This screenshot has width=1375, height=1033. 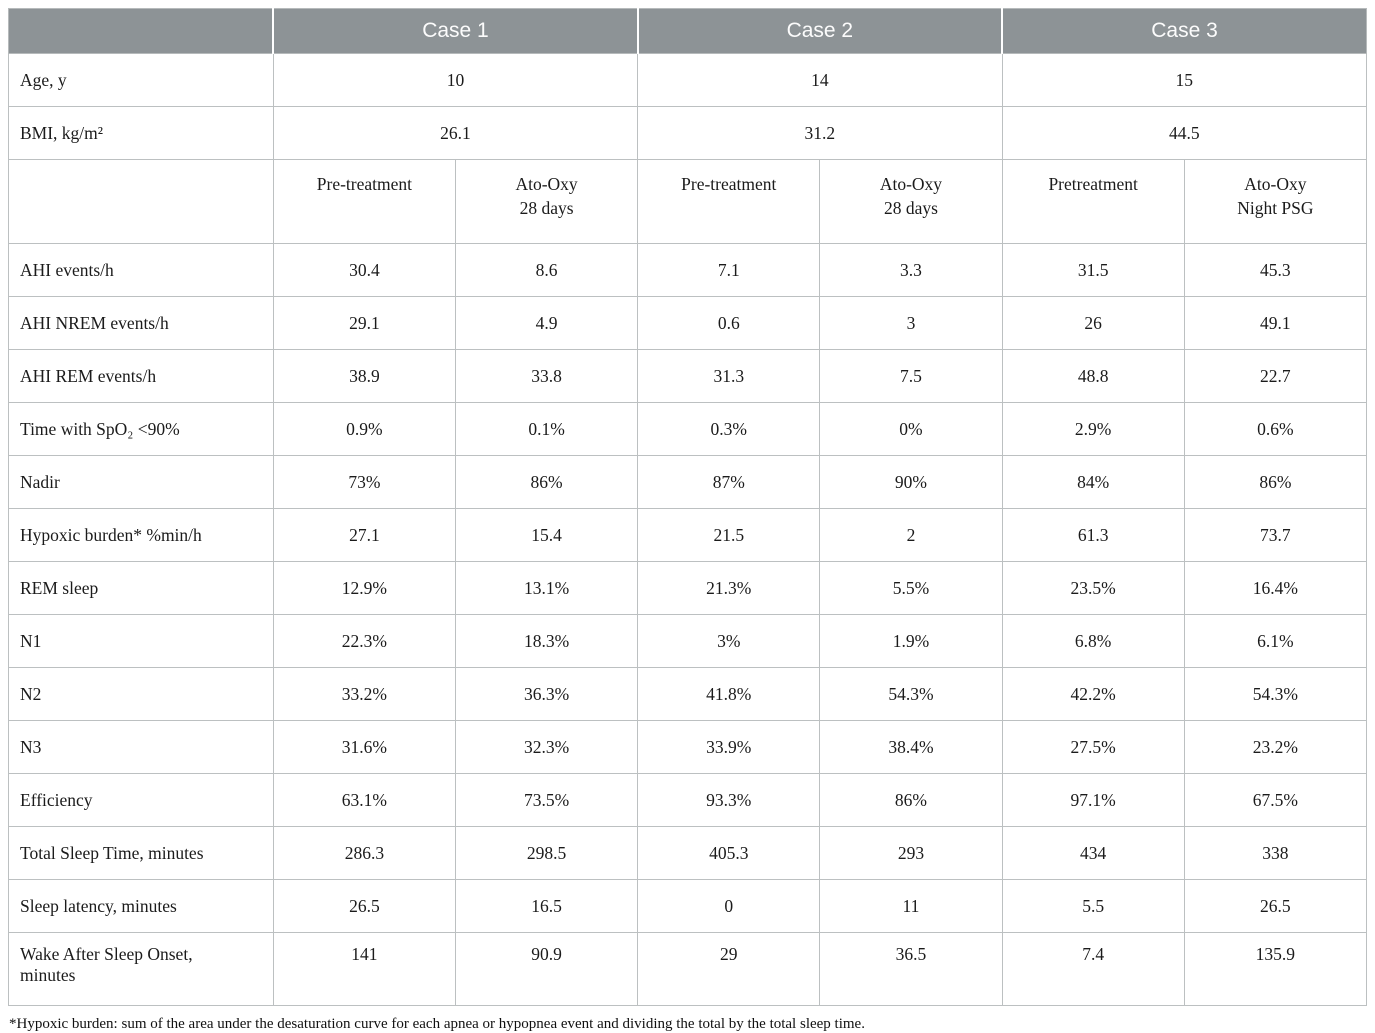 I want to click on row-label: Time with SpO₂ <90%, so click(x=141, y=429).